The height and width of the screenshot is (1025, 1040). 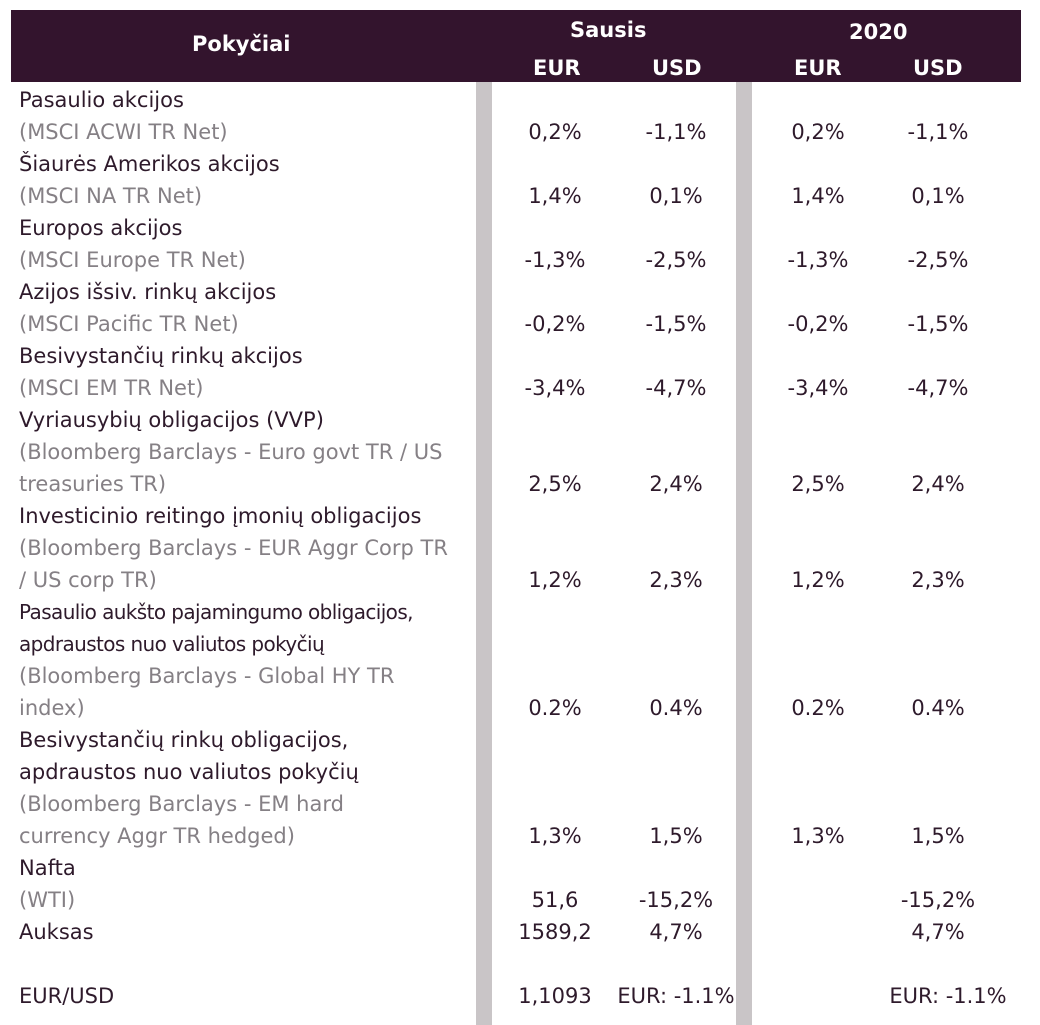 What do you see at coordinates (938, 900) in the screenshot?
I see `value-2020-usd: -15,2%` at bounding box center [938, 900].